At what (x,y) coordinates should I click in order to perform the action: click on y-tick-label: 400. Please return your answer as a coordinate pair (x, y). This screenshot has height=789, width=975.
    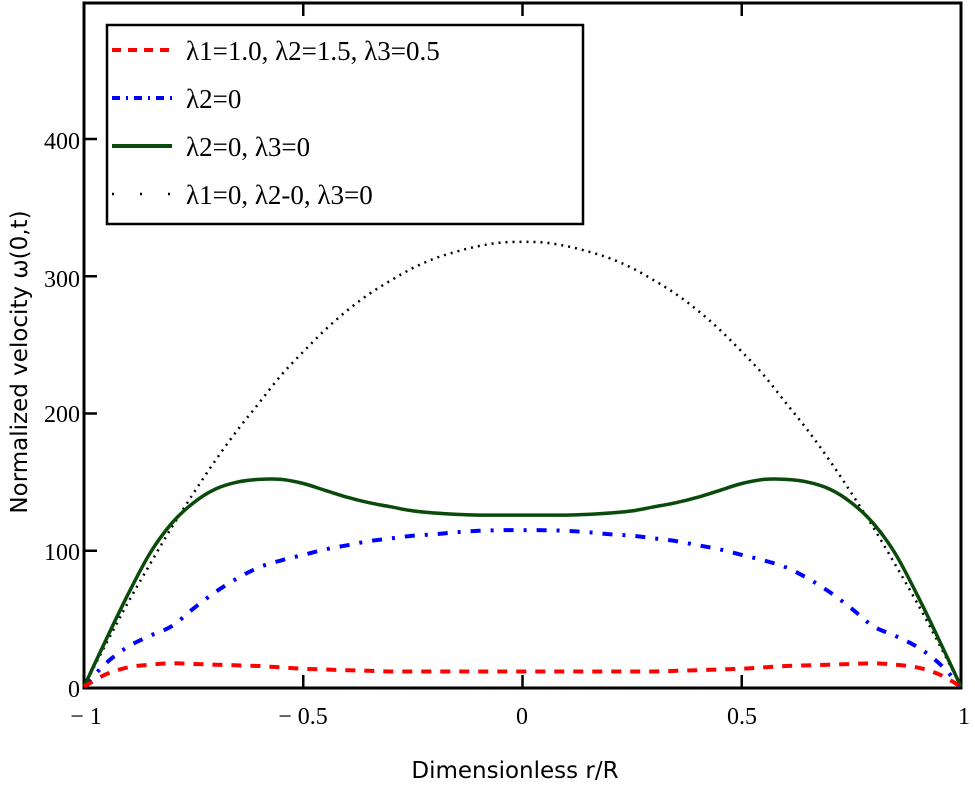
    Looking at the image, I should click on (62, 142).